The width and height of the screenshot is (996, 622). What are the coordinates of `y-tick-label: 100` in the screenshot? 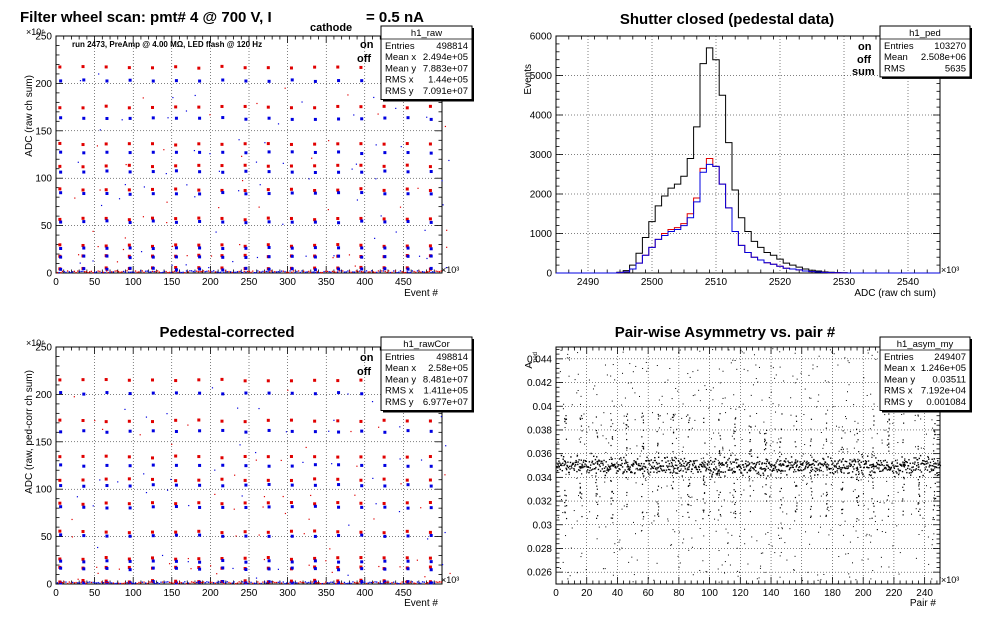 It's located at (43, 490).